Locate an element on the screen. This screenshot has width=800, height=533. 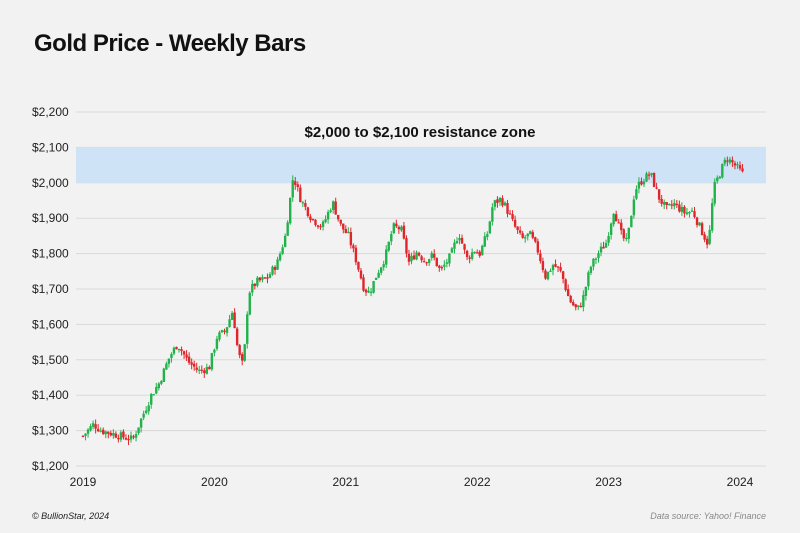
x-tick-label: 2019 is located at coordinates (83, 482).